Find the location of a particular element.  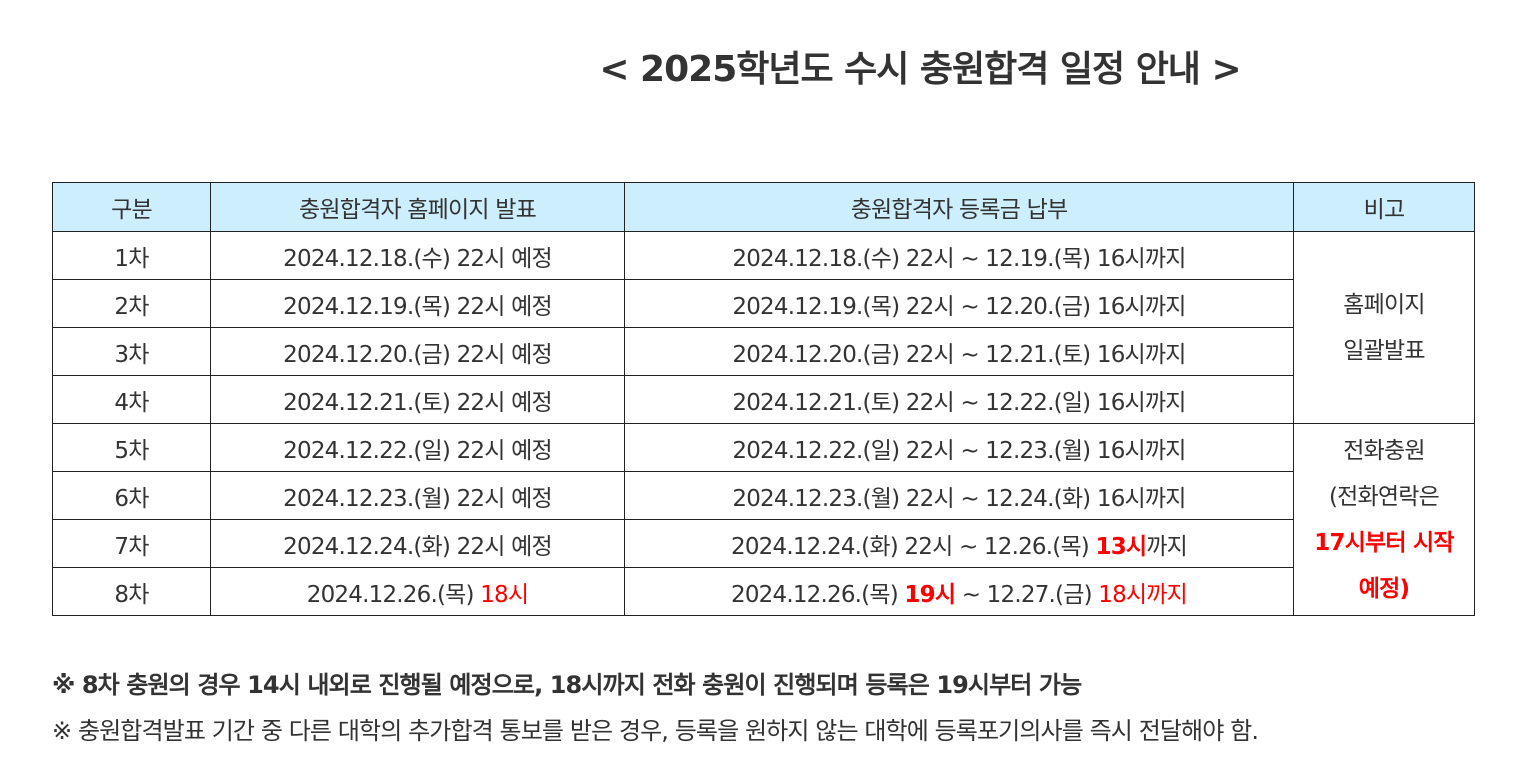

payment-highlight-start: 19시 is located at coordinates (930, 594).